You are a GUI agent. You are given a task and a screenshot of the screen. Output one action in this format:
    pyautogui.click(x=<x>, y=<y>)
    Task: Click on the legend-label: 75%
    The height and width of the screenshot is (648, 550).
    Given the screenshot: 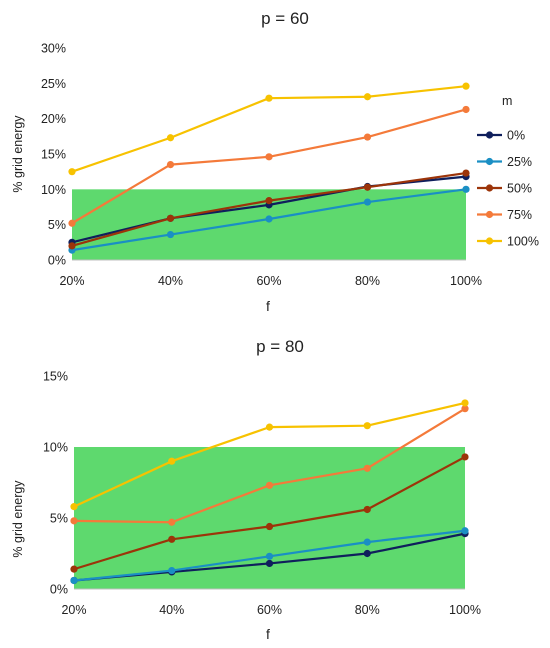 What is the action you would take?
    pyautogui.click(x=519, y=215)
    